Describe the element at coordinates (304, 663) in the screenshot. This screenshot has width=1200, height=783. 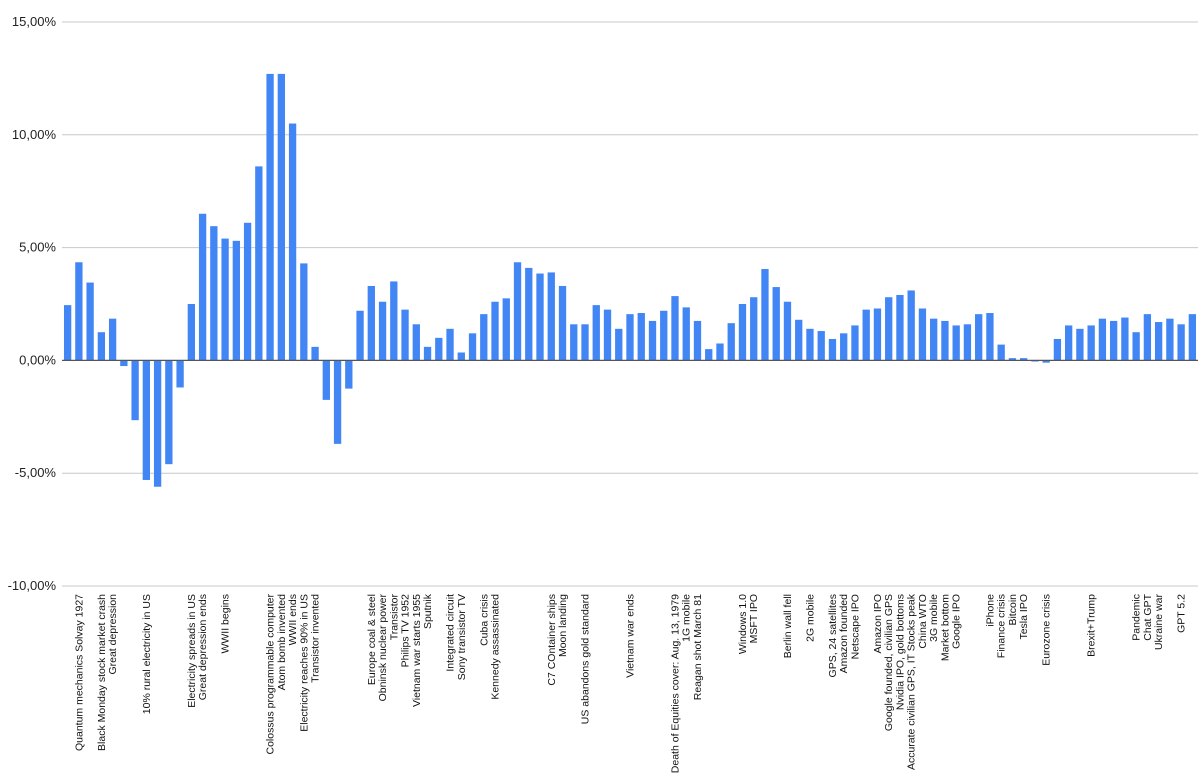
I see `x-category-label: Electricity reaches 90% in US` at that location.